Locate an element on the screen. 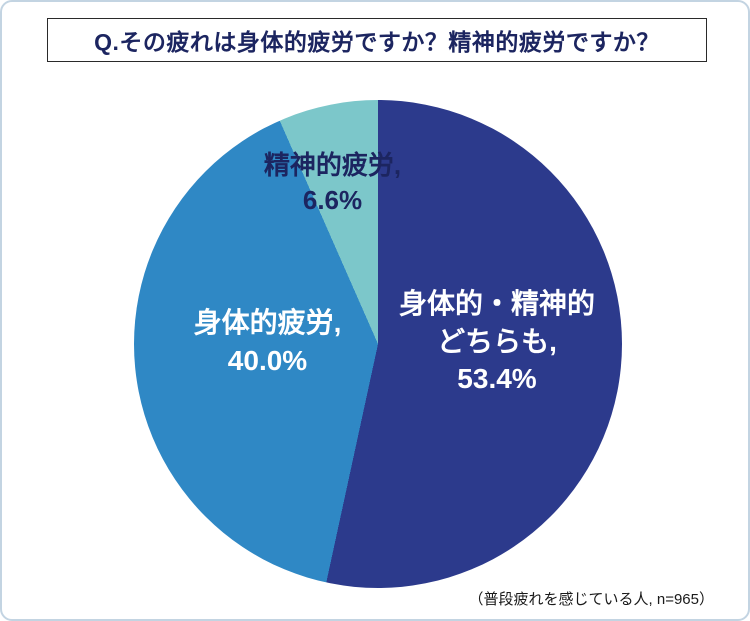 Image resolution: width=750 pixels, height=621 pixels. footnote: （普段疲れを感じている人, n=965） is located at coordinates (591, 599).